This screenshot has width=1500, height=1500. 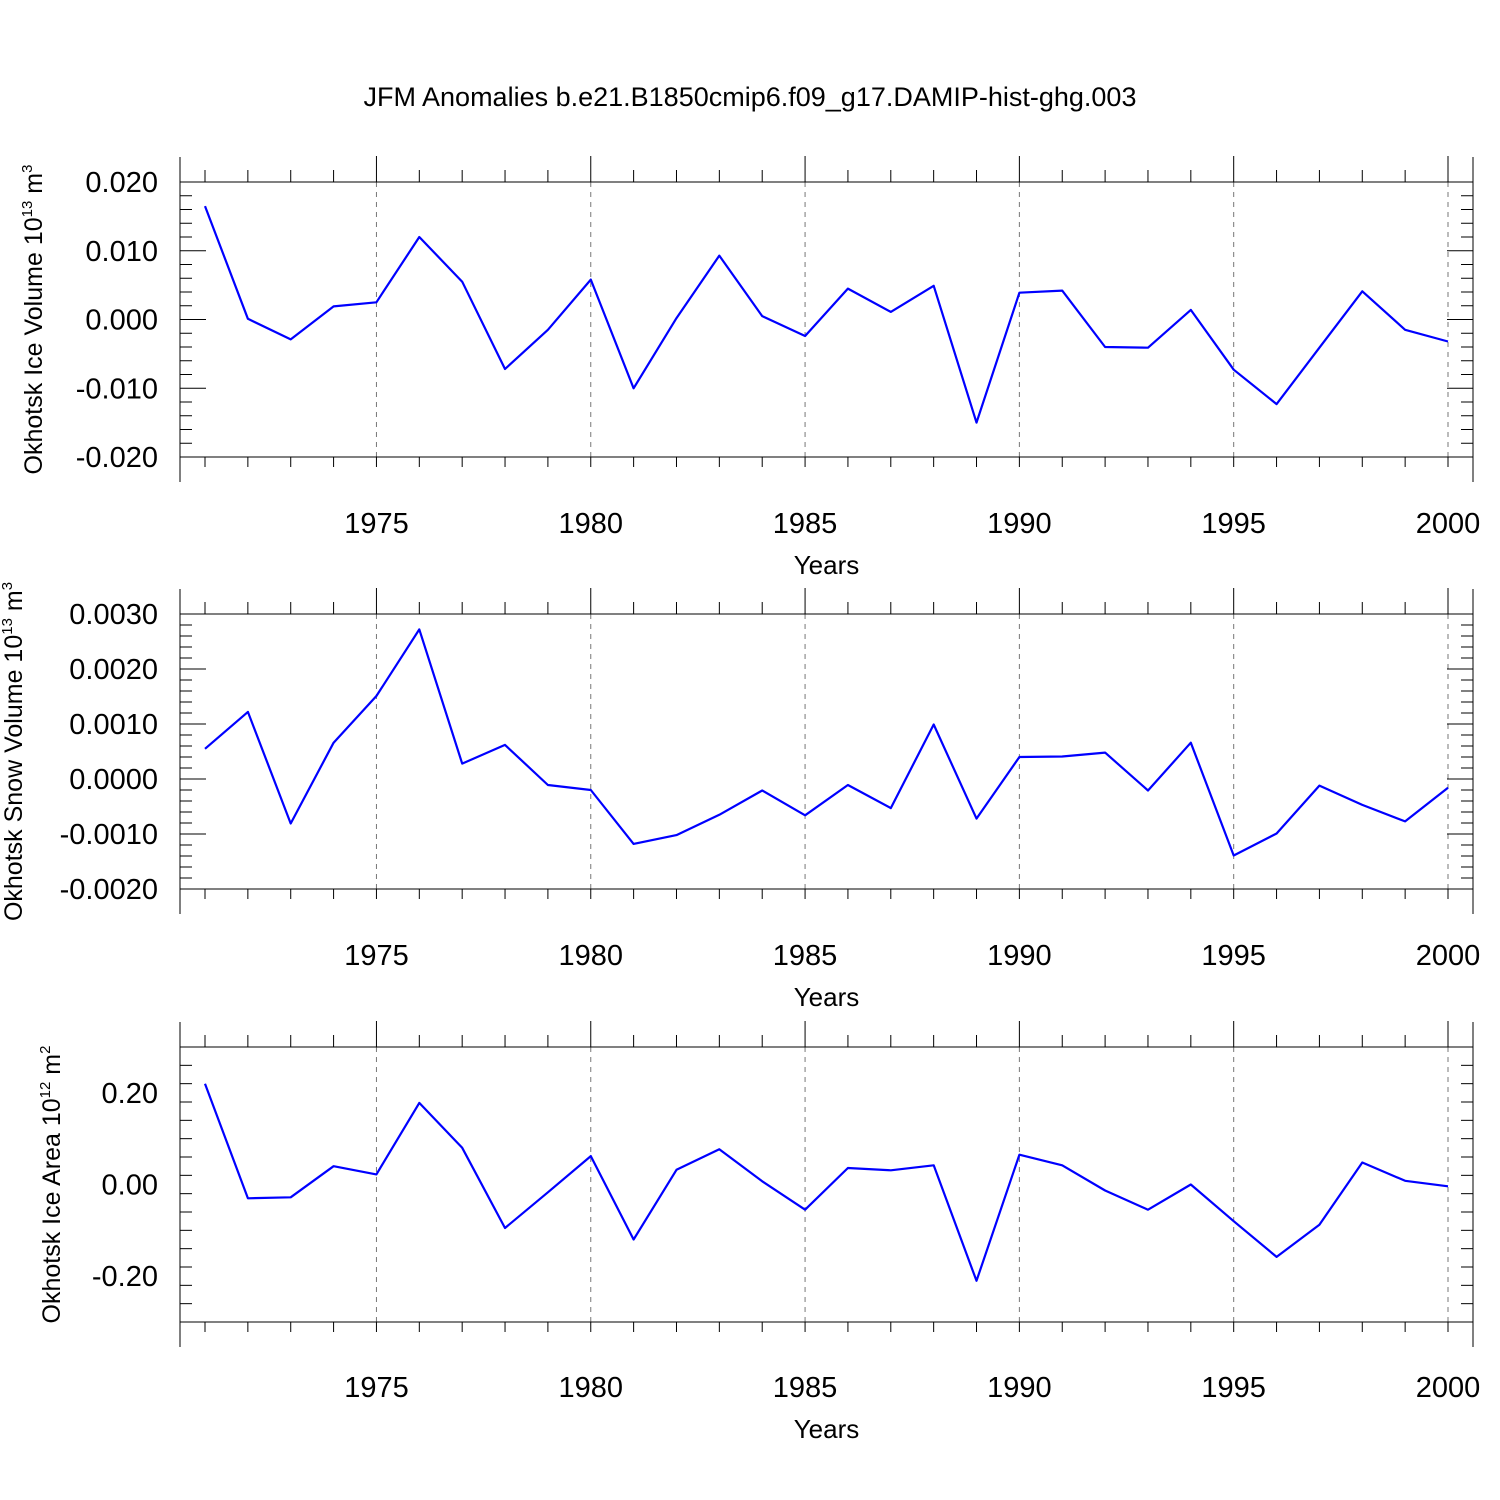 I want to click on y-axis-label: Okhotsk Ice Volume 1013 m3, so click(x=33, y=320).